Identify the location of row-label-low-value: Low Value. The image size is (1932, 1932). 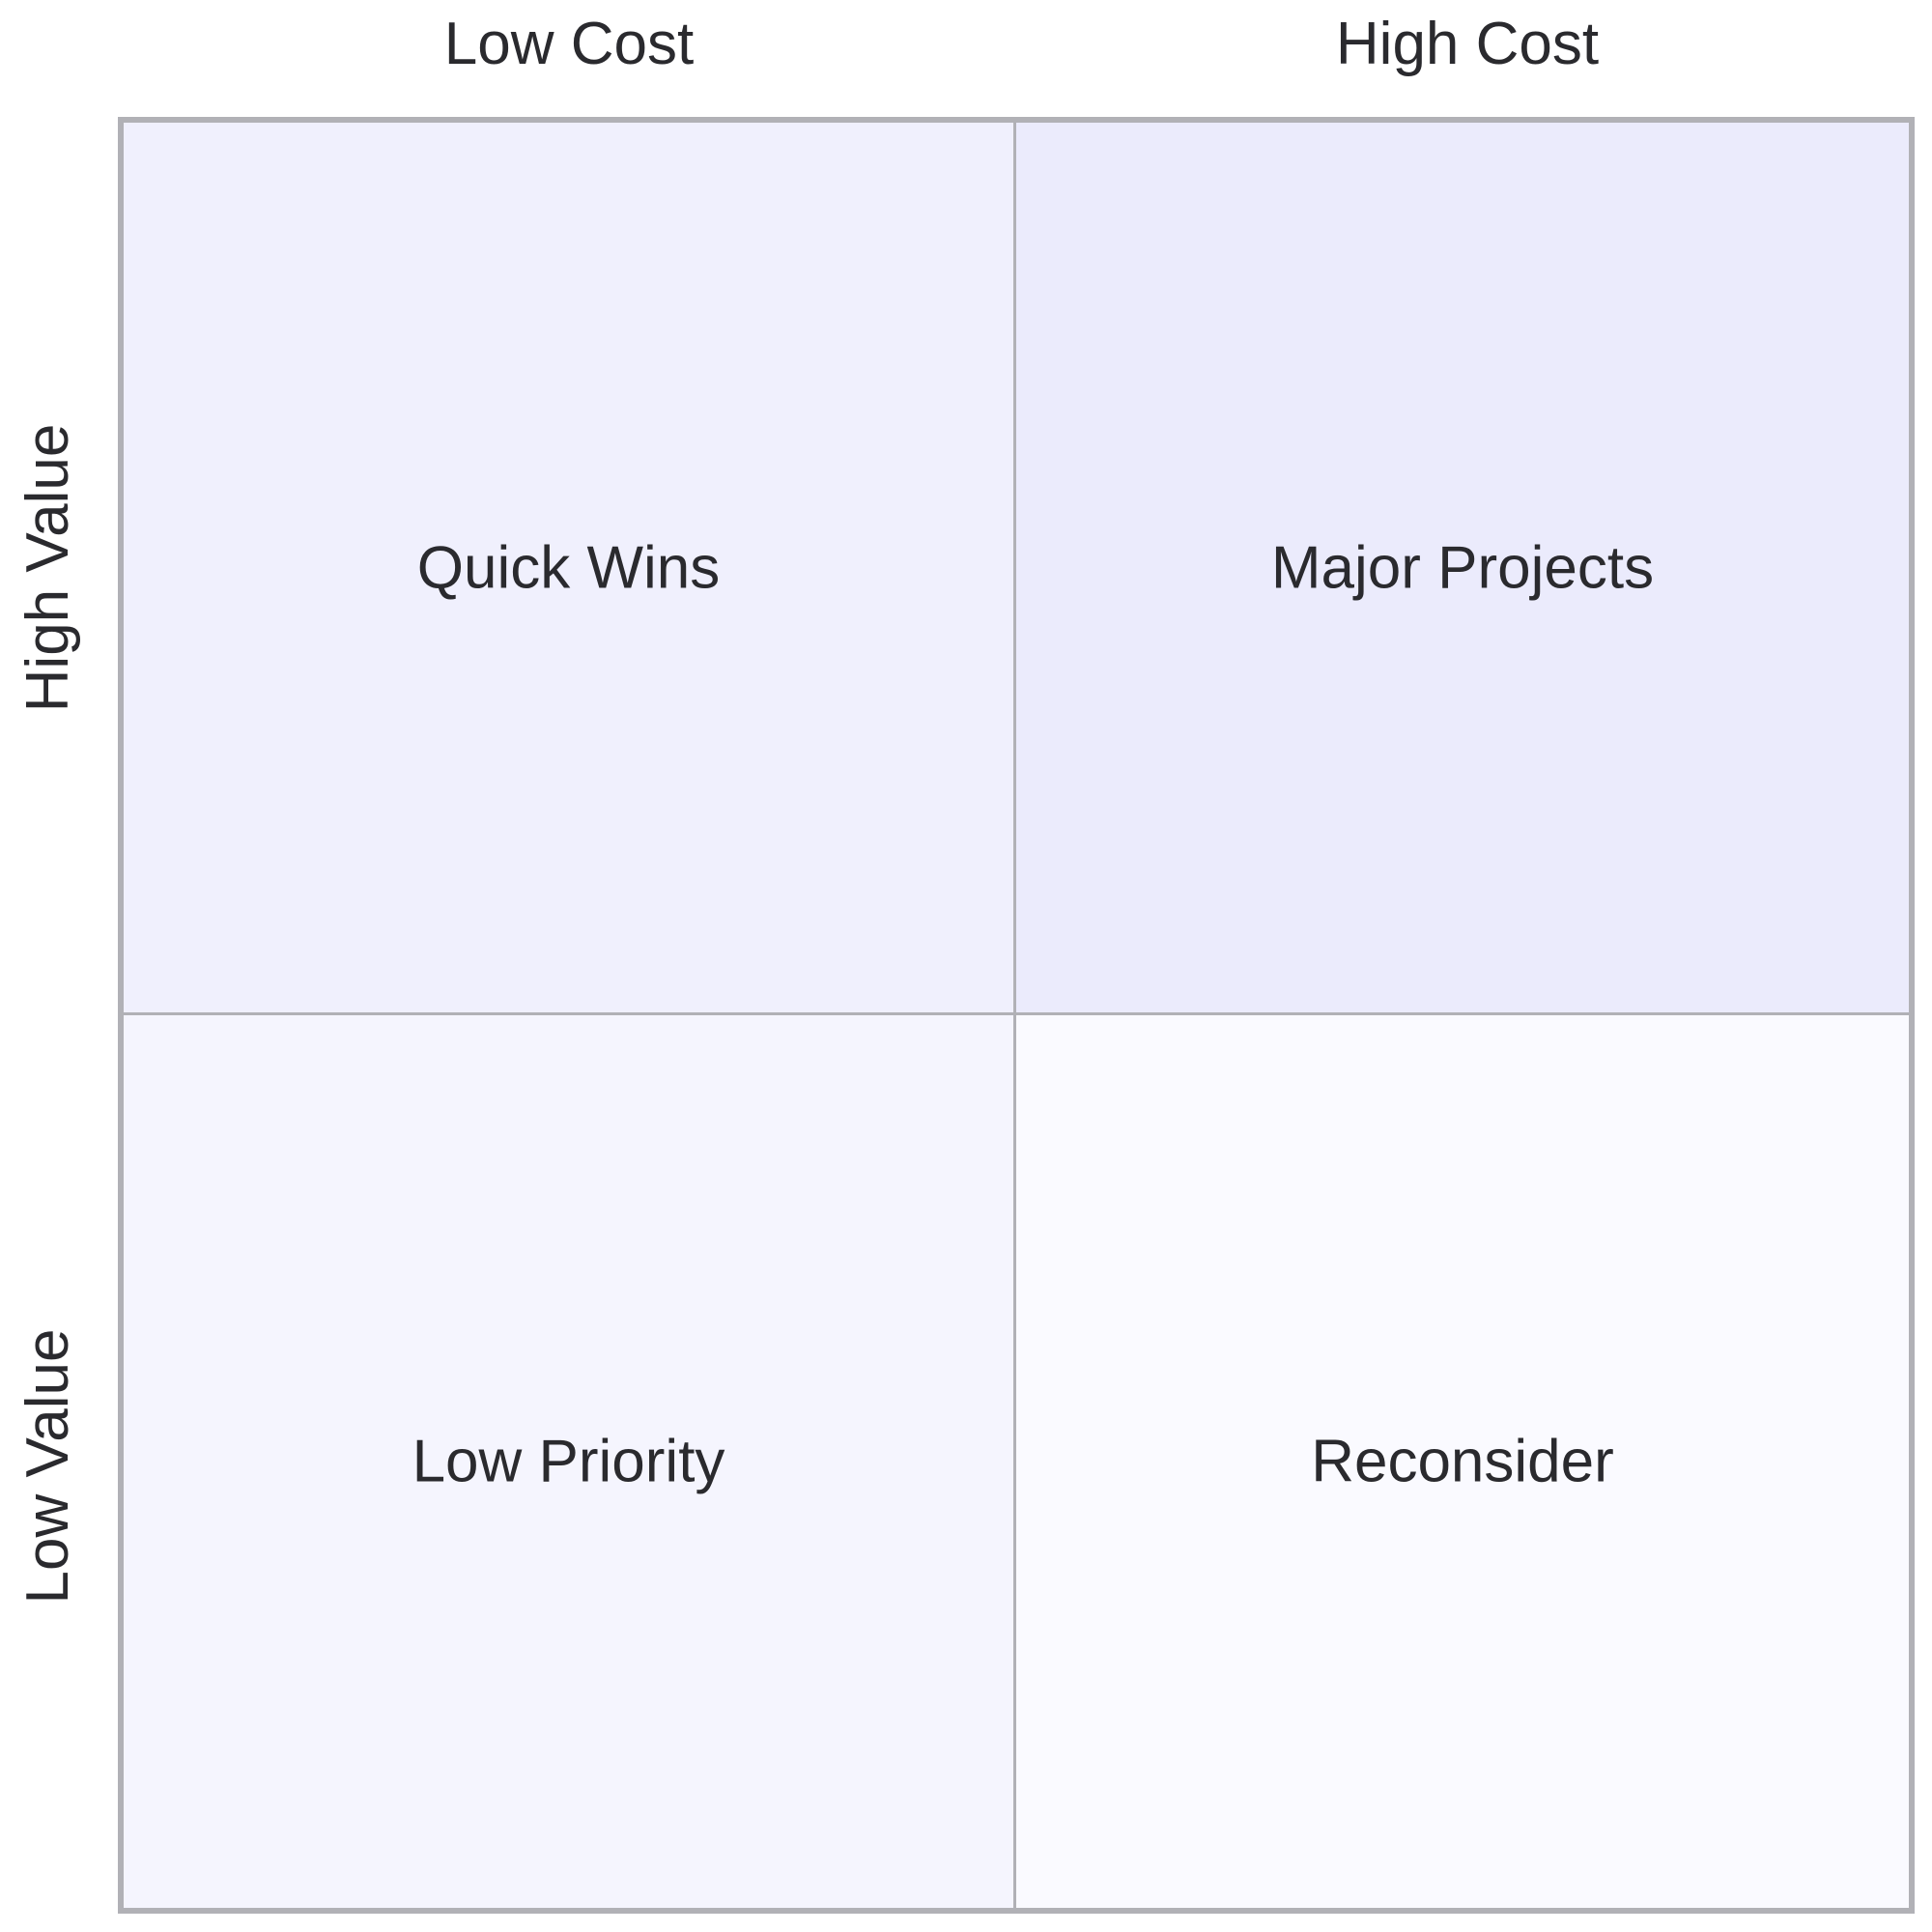
(47, 1466).